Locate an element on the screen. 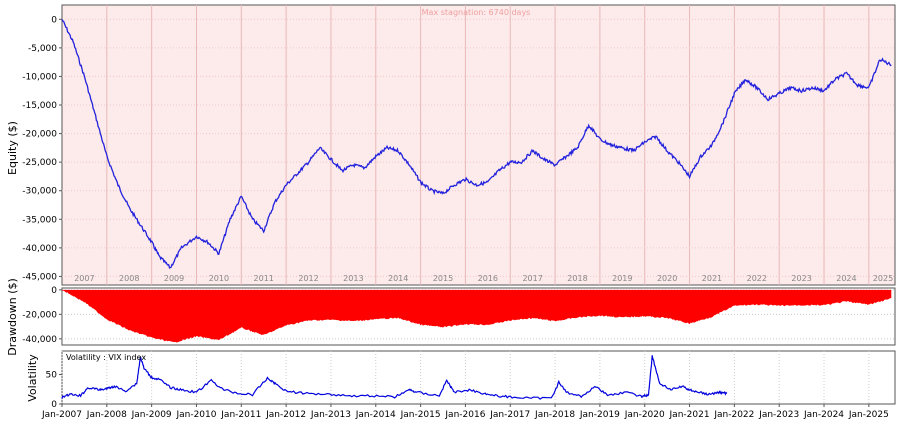 This screenshot has width=900, height=424. x-axis-tick-label: Jan-2025 is located at coordinates (868, 415).